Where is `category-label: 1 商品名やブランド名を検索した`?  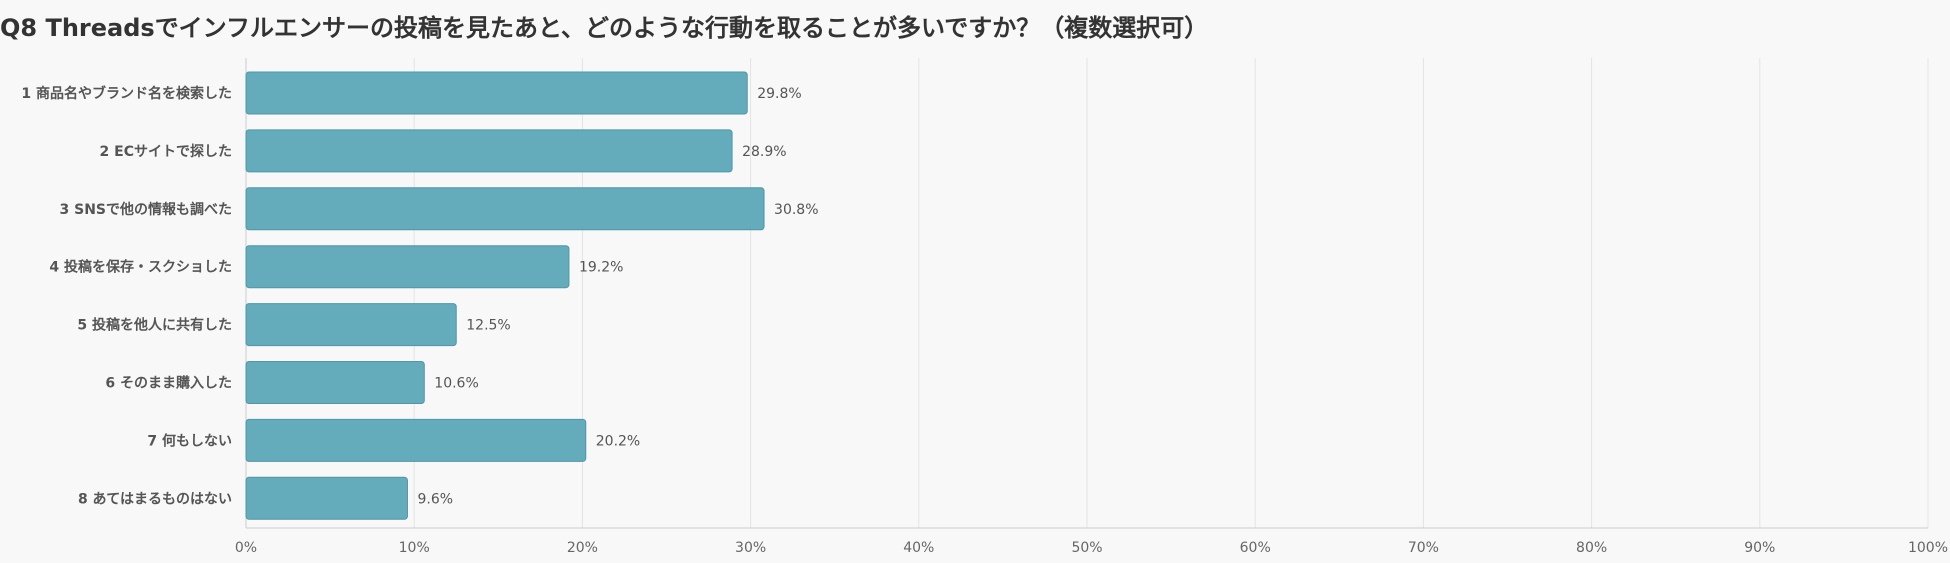
category-label: 1 商品名やブランド名を検索した is located at coordinates (126, 93).